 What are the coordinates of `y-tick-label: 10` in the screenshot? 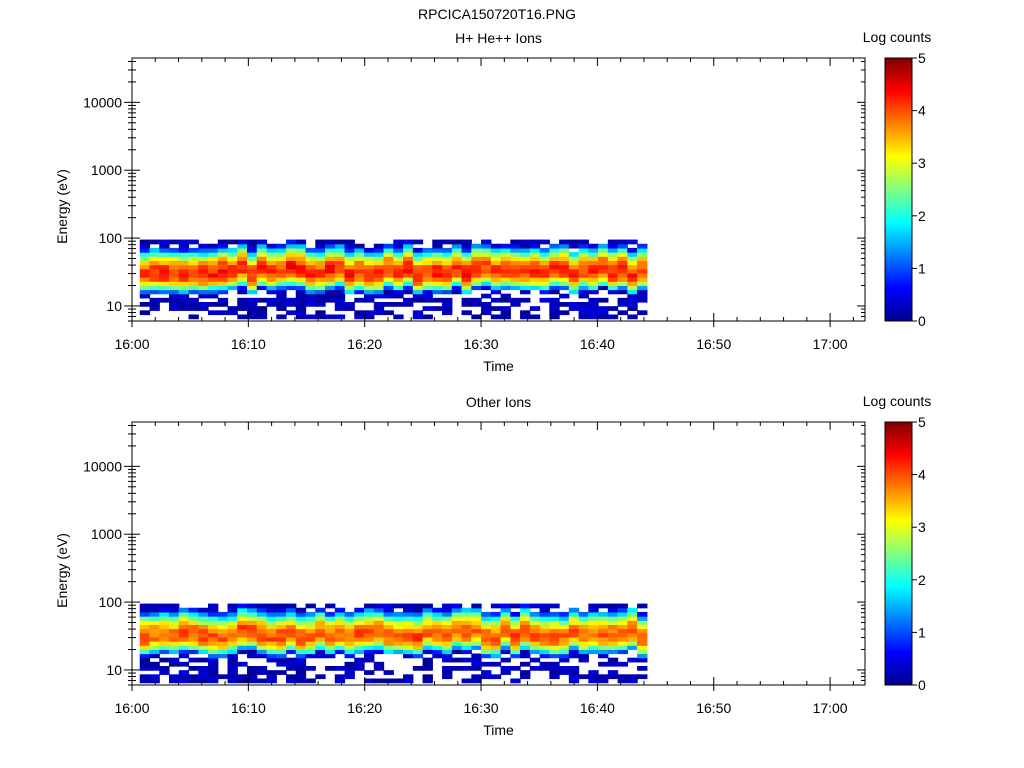 It's located at (114, 306).